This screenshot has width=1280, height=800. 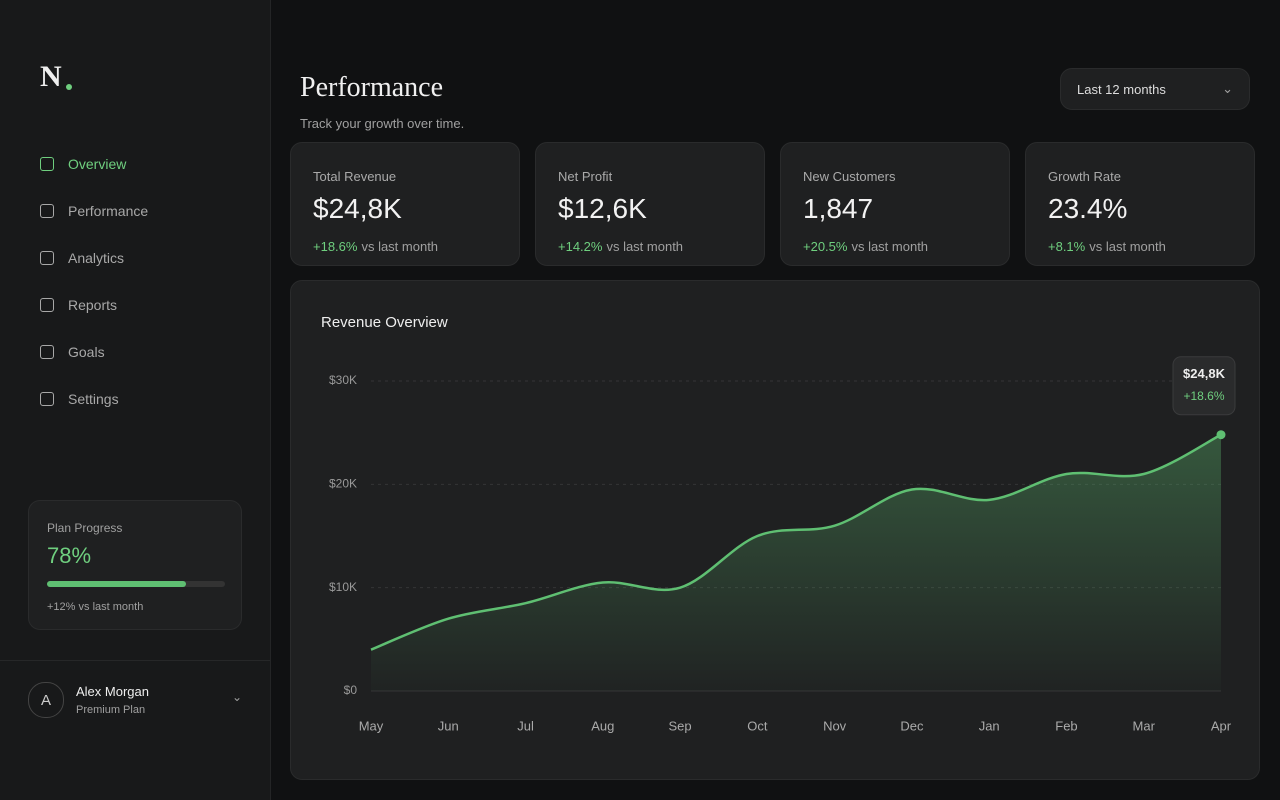 I want to click on kpi-change-value: +8.1%, so click(x=1067, y=246).